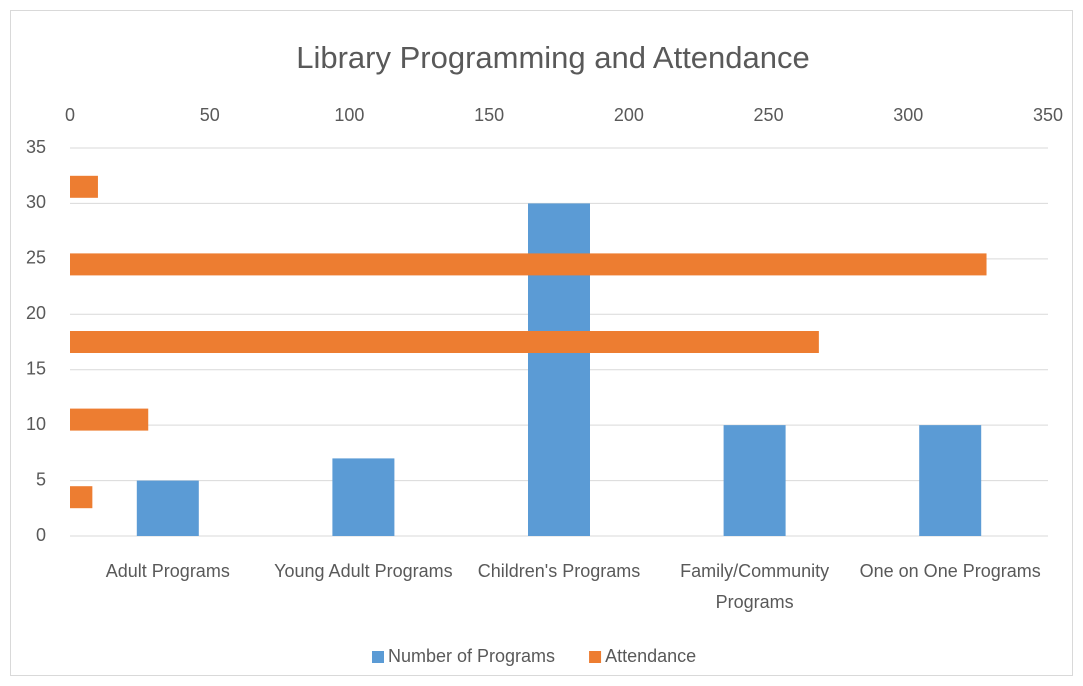 This screenshot has height=686, width=1083. Describe the element at coordinates (755, 586) in the screenshot. I see `x-tick-label: Family/Community Programs` at that location.